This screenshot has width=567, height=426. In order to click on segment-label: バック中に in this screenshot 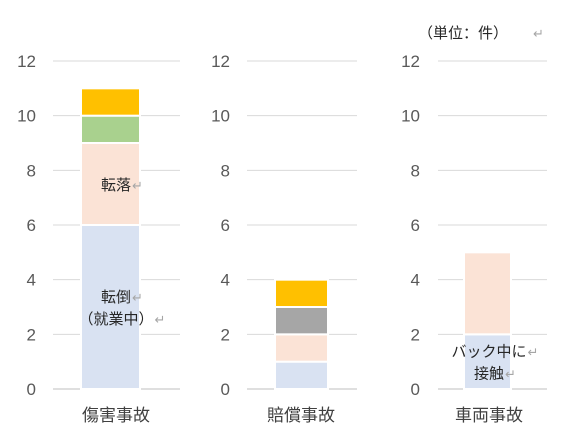, I will do `click(488, 352)`.